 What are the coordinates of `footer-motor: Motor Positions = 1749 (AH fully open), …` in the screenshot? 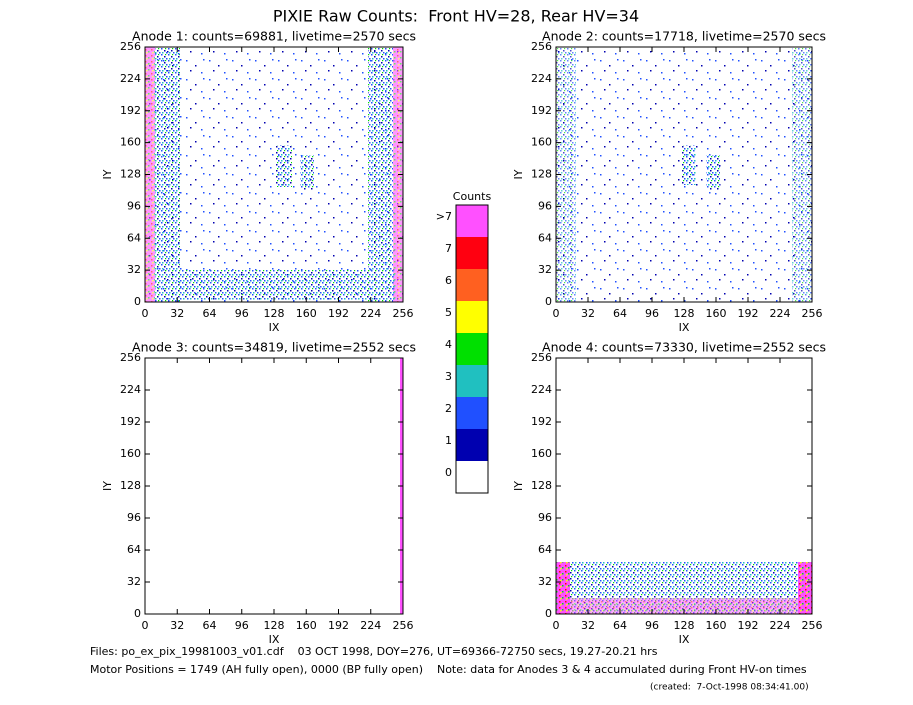 It's located at (448, 669).